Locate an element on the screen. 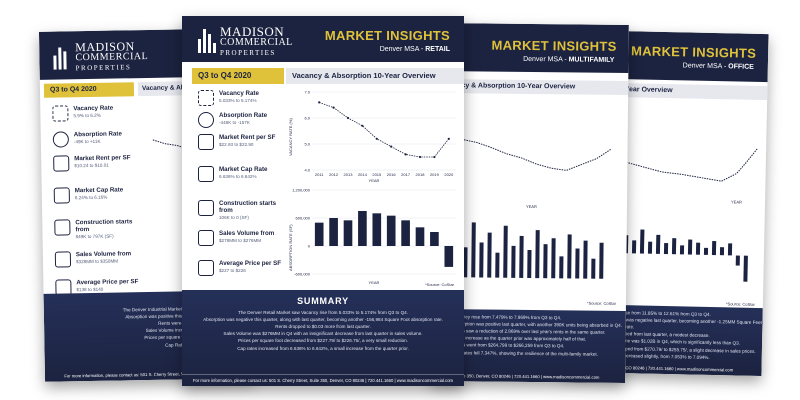 This screenshot has height=400, width=800. metric-value: $278MM to $276MM is located at coordinates (240, 241).